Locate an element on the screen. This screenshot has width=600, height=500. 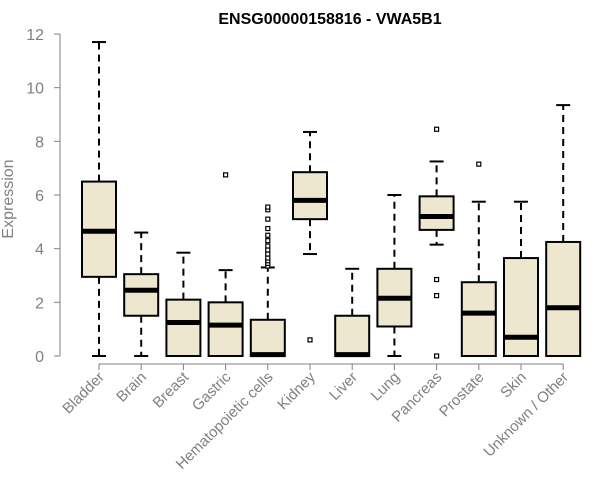
y-tick-label: 6 is located at coordinates (39, 196).